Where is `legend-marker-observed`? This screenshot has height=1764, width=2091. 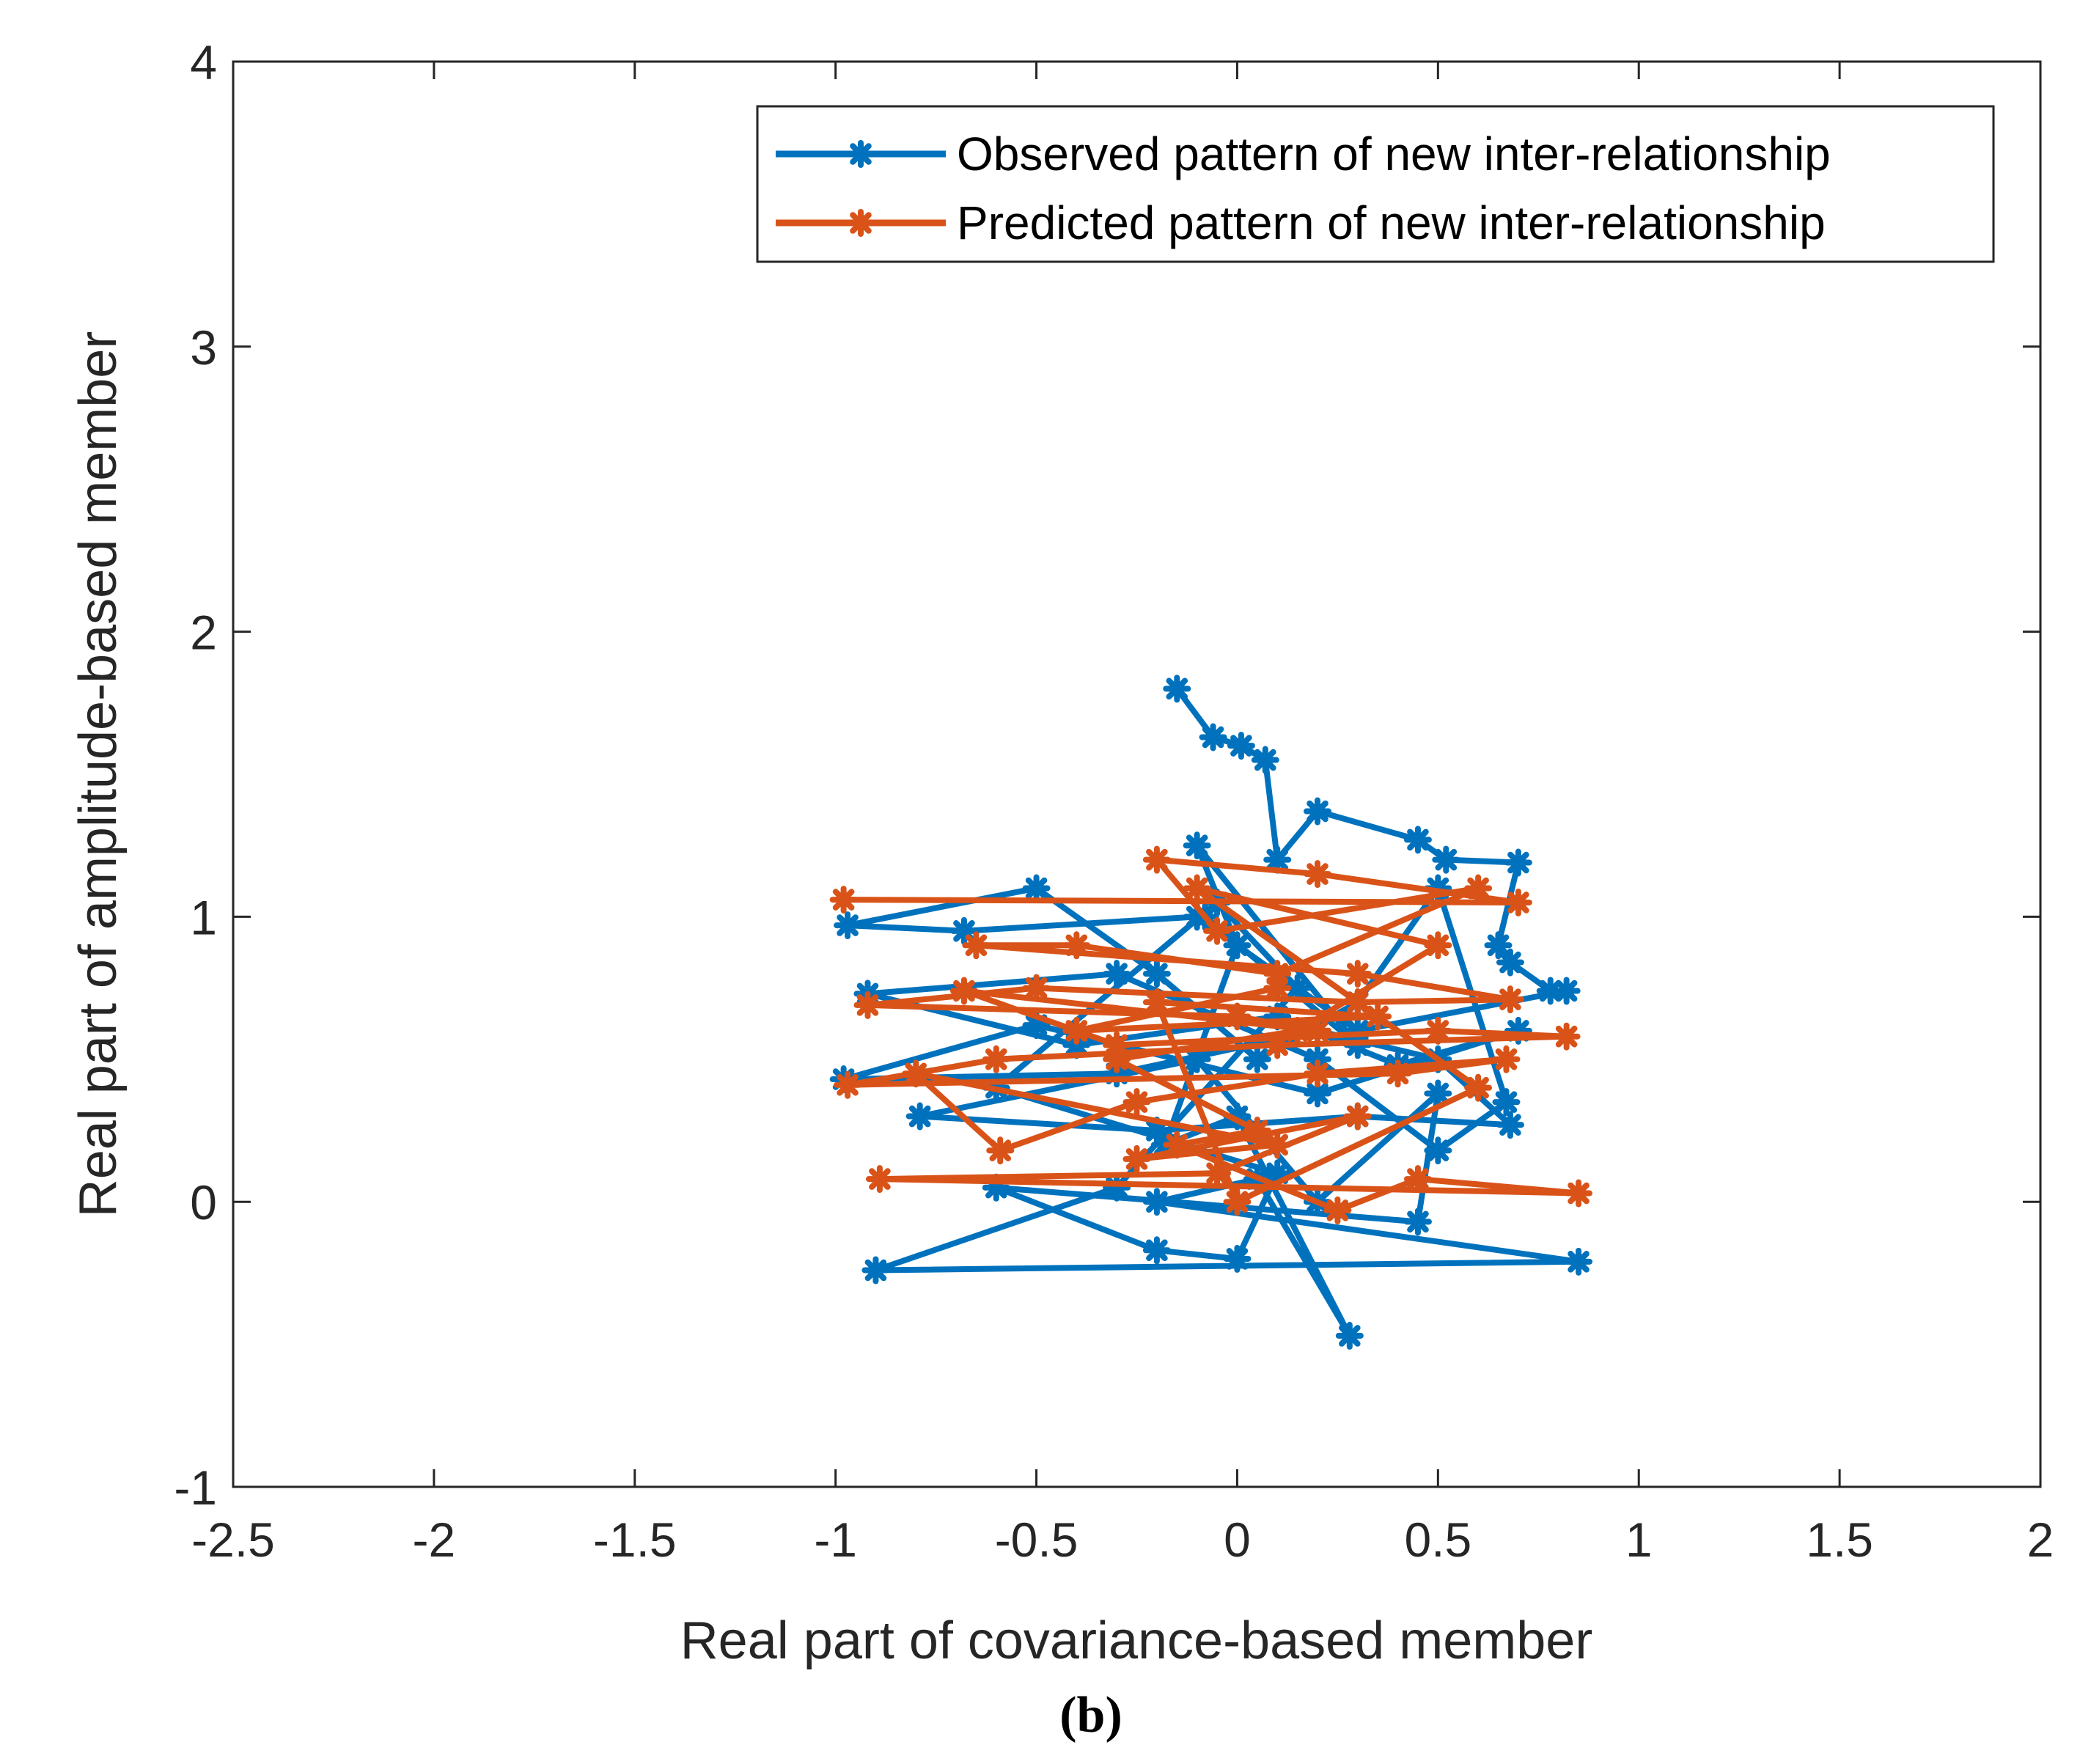
legend-marker-observed is located at coordinates (861, 154).